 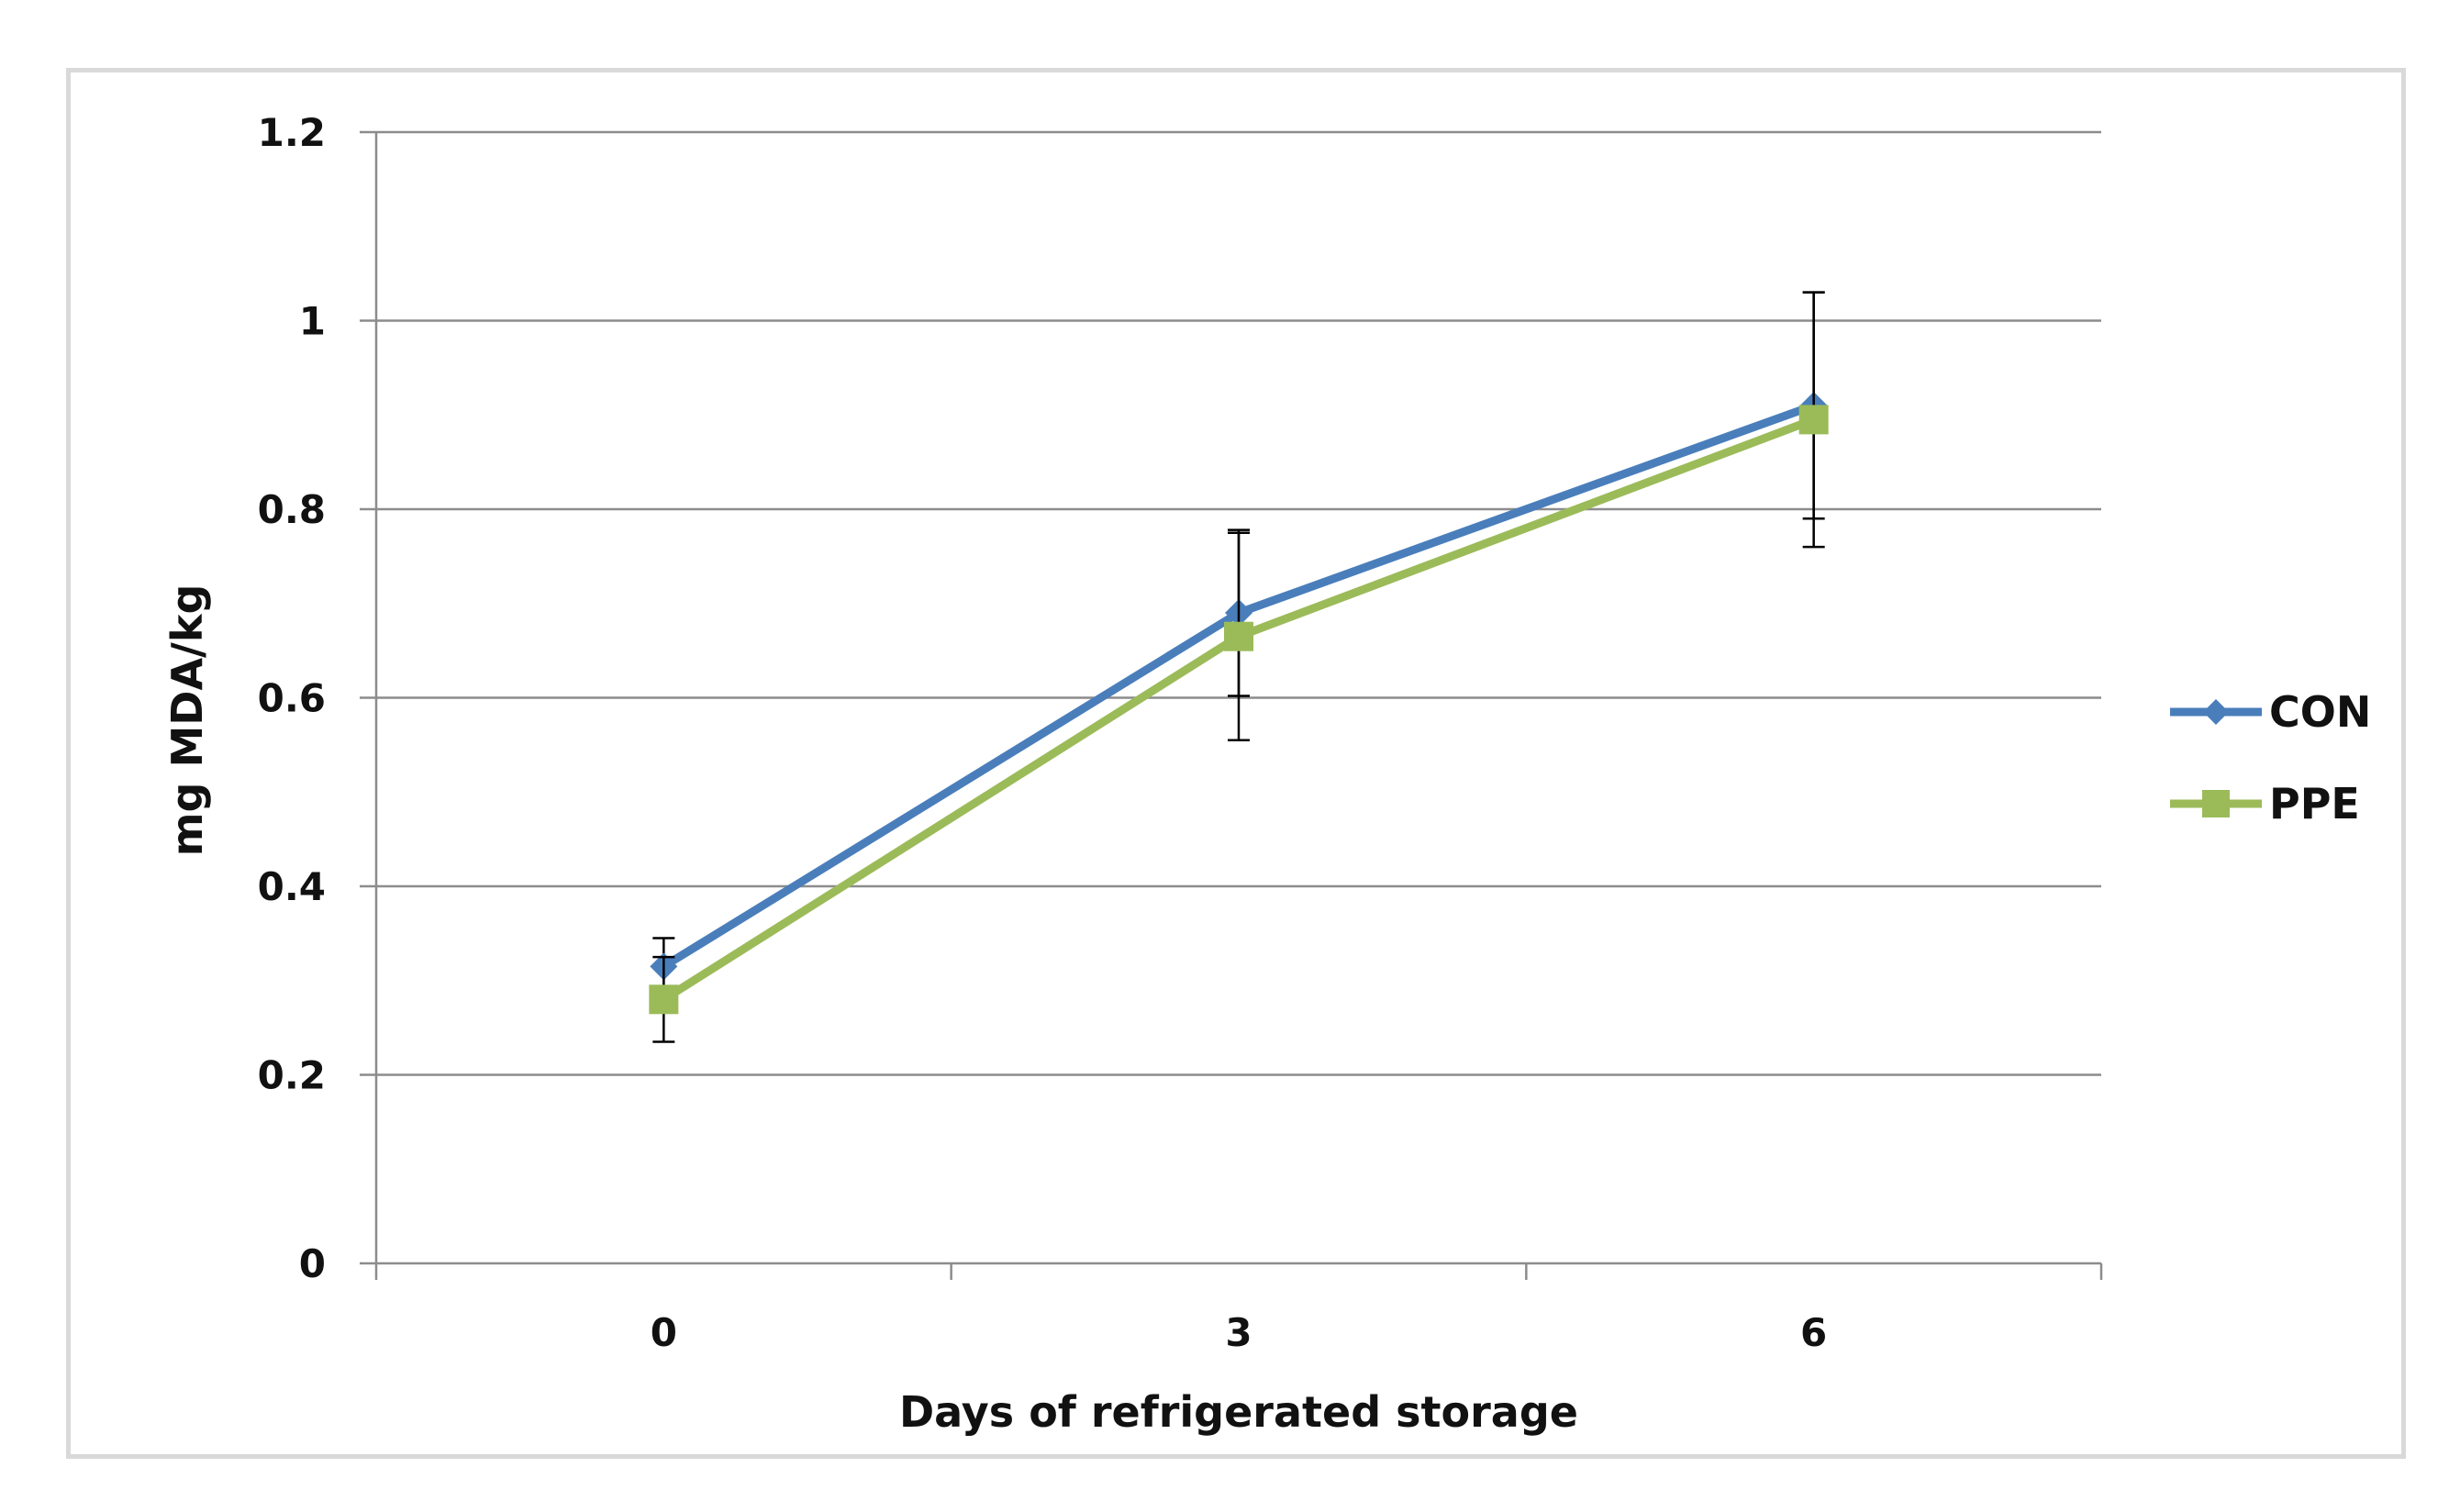 I want to click on y-tick-label-4: 0.8, so click(x=292, y=509).